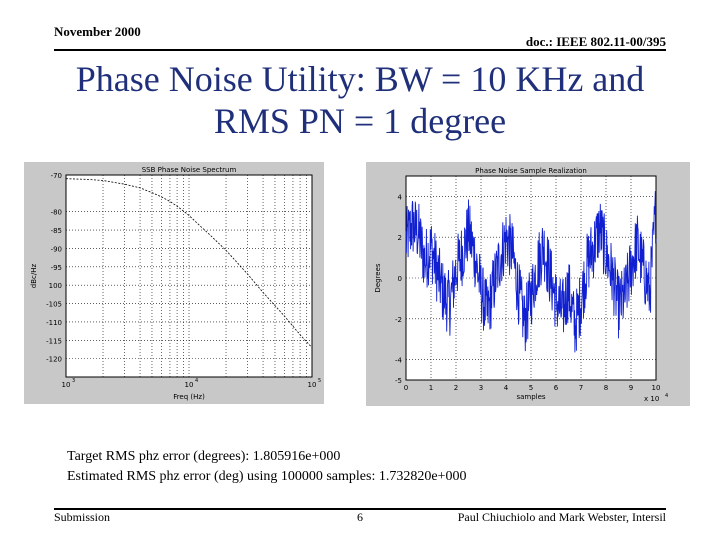 Image resolution: width=720 pixels, height=540 pixels. I want to click on y-tick-label: 100, so click(55, 286).